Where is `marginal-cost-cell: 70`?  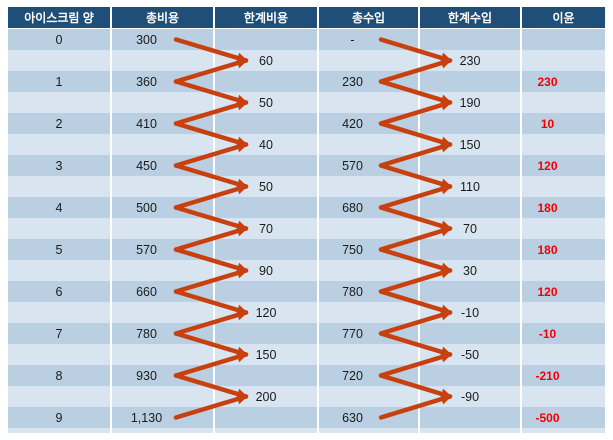 marginal-cost-cell: 70 is located at coordinates (266, 228).